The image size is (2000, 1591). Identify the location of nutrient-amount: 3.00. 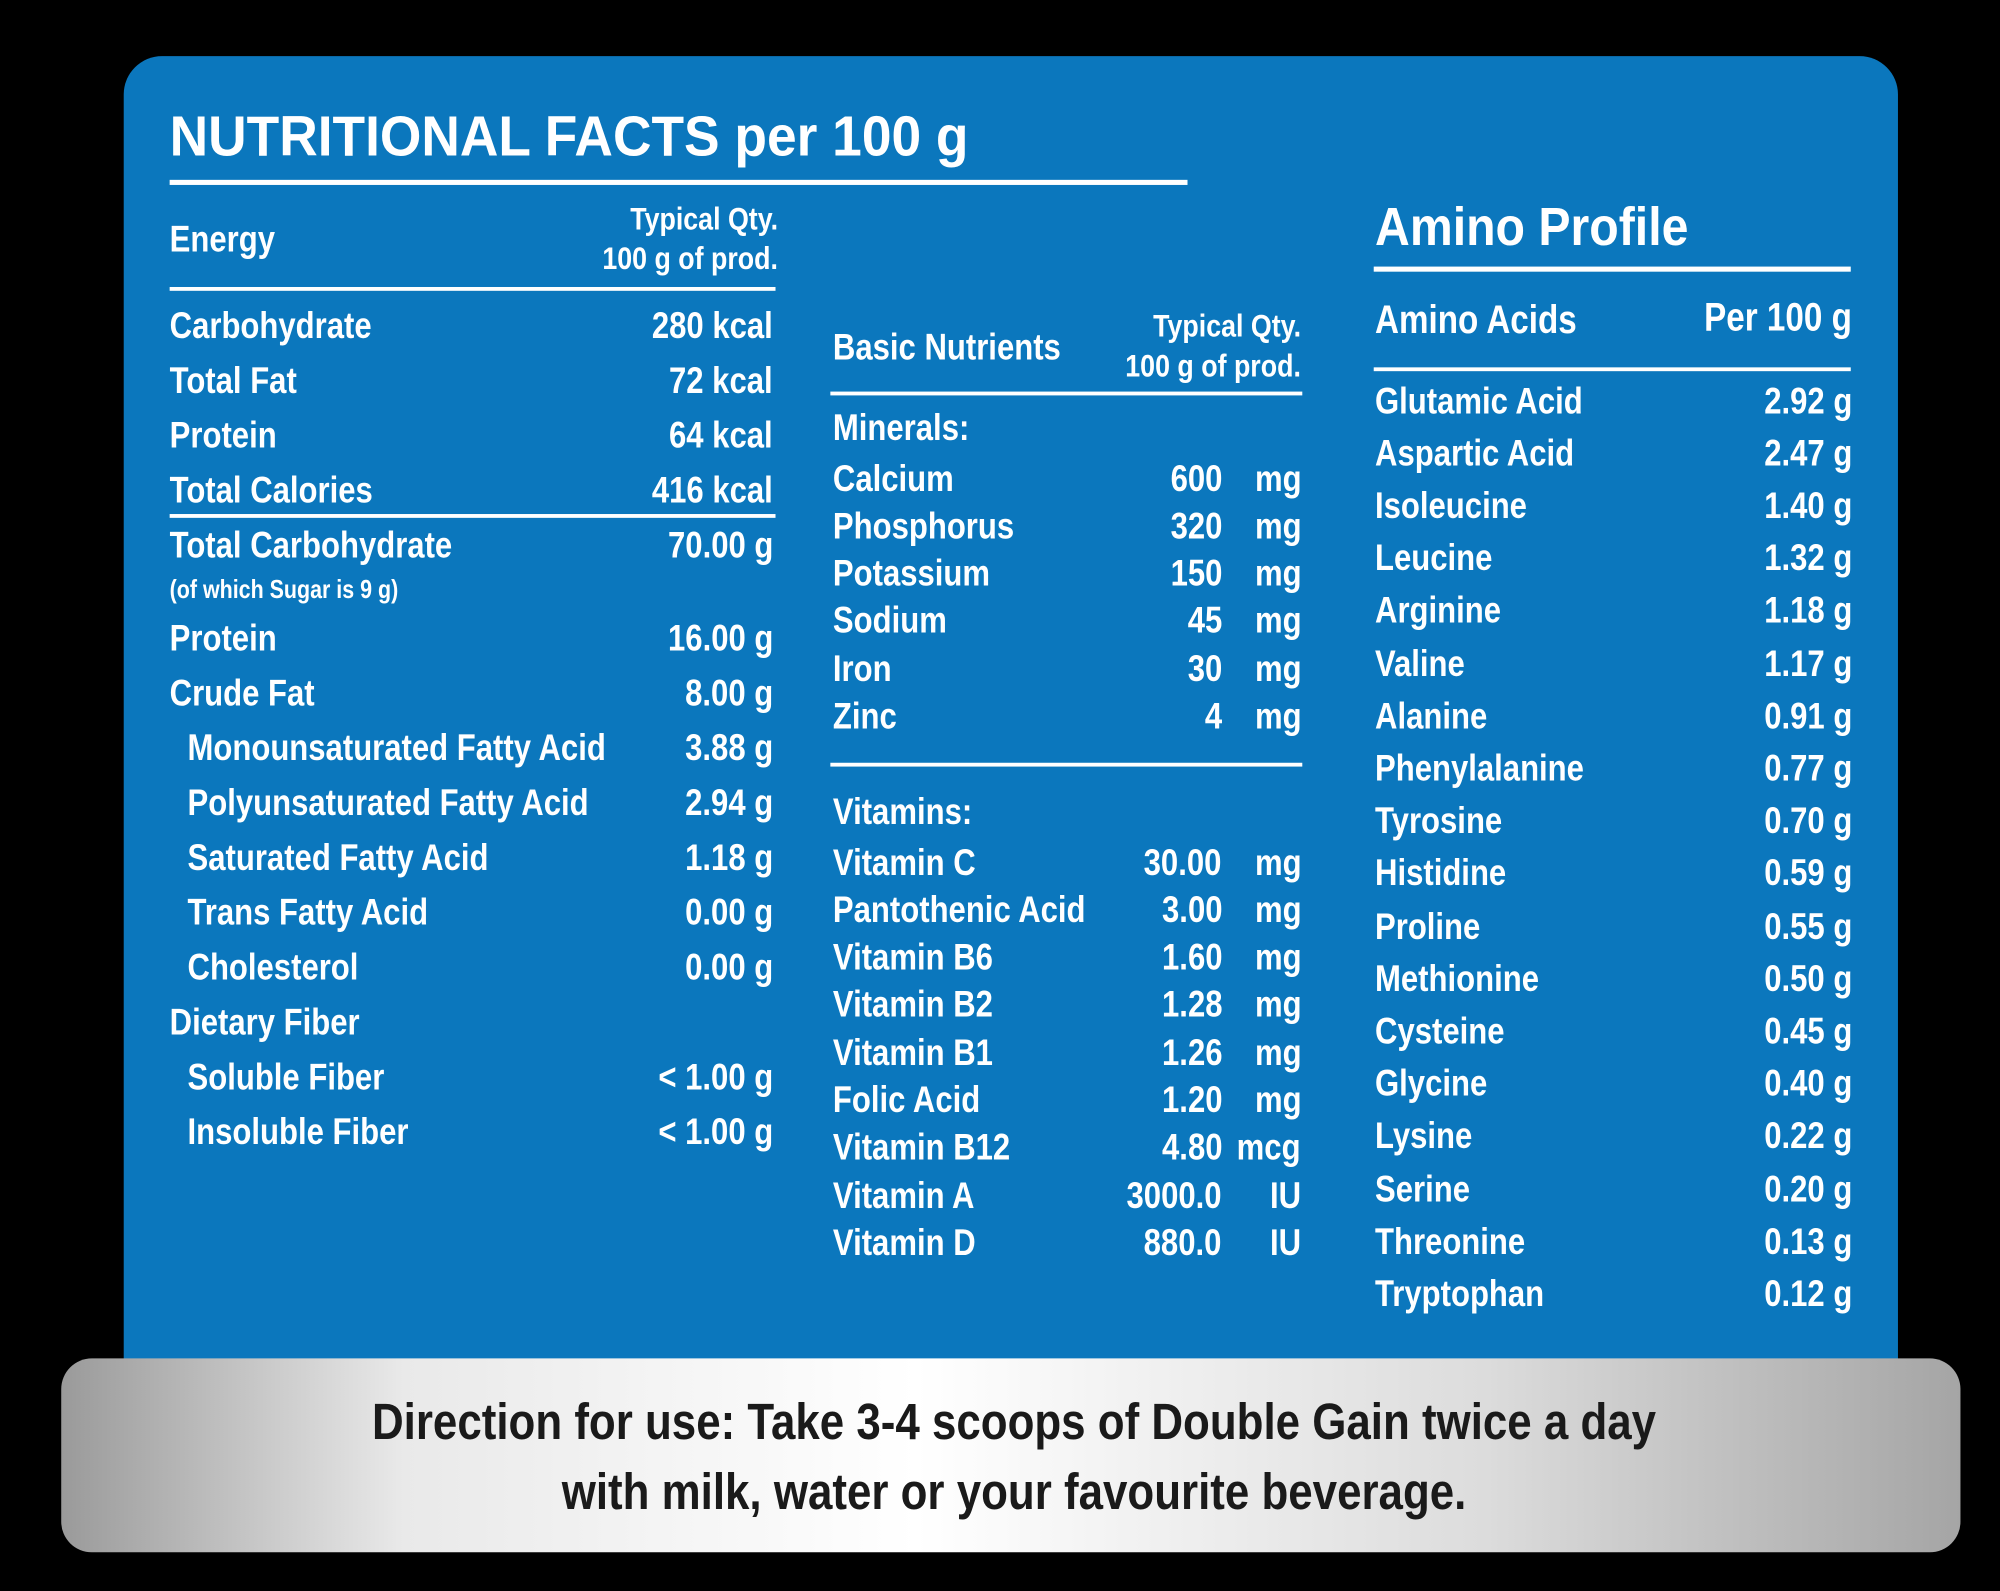
(1191, 910).